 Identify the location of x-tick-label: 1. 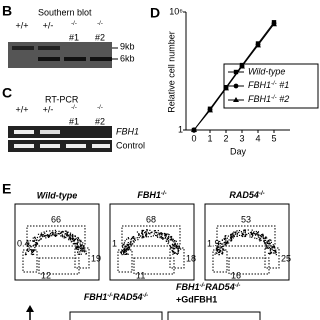
(209, 138).